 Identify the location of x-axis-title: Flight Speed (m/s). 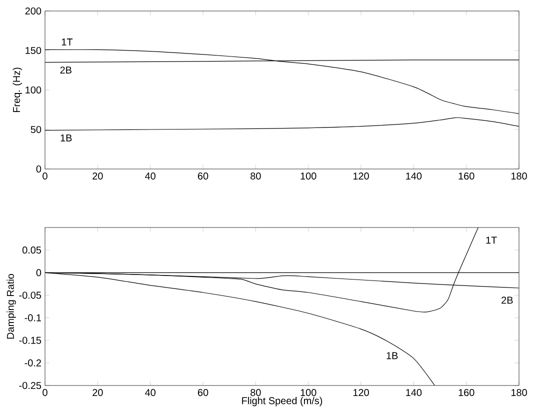
(282, 401).